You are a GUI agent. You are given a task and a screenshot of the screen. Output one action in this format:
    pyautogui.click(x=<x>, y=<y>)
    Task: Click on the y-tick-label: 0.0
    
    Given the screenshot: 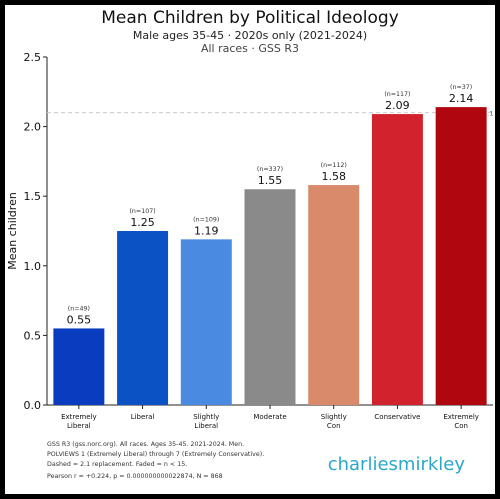 What is the action you would take?
    pyautogui.click(x=33, y=405)
    